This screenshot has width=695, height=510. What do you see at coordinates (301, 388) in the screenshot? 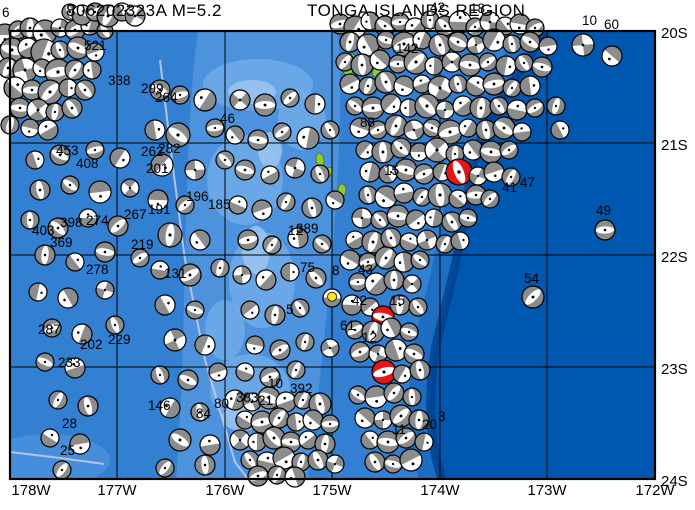
I see `depth-label: 392` at bounding box center [301, 388].